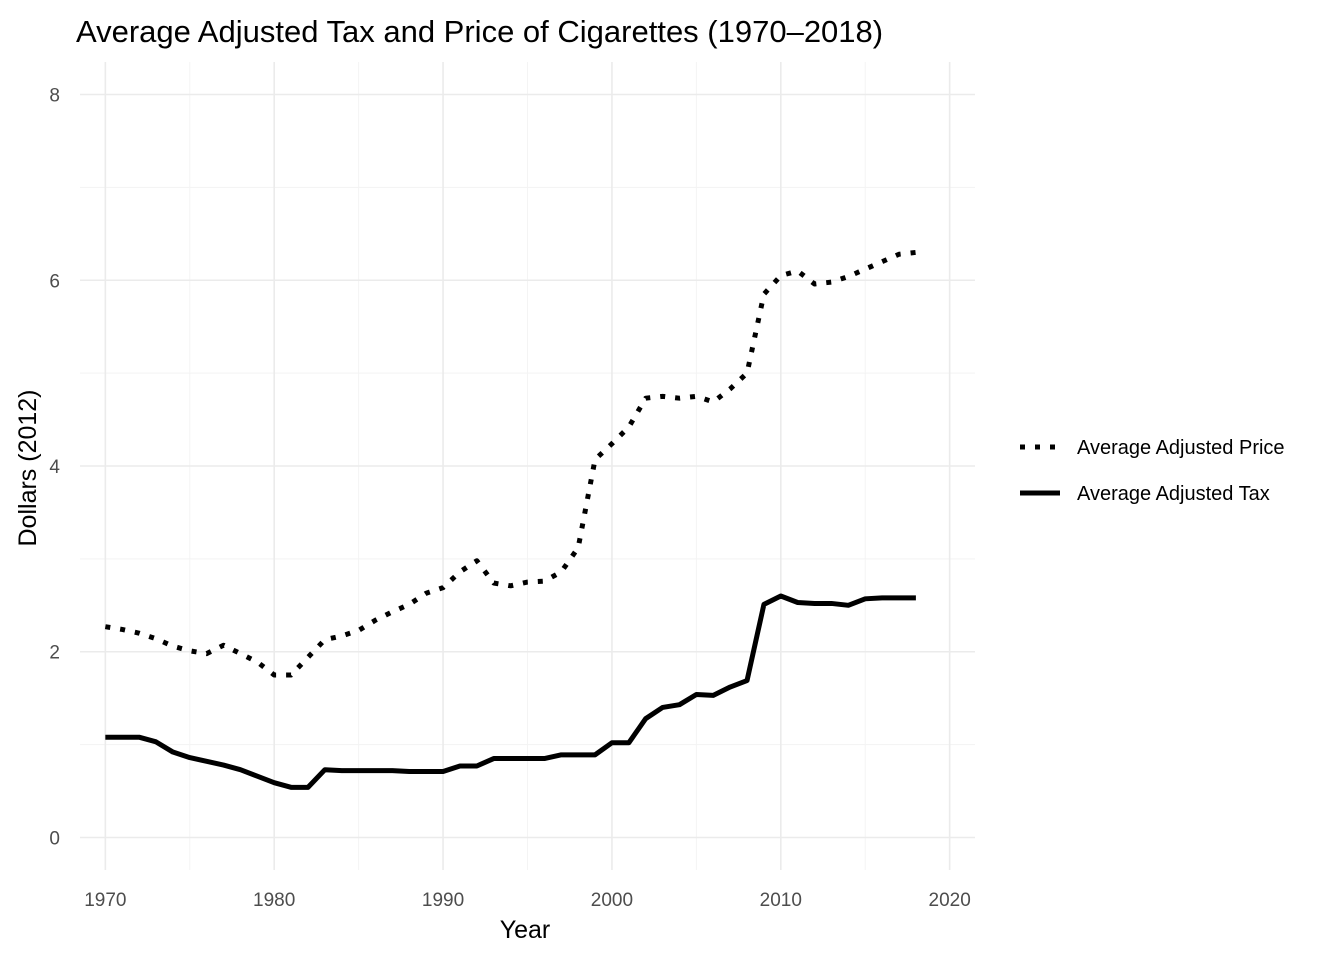 This screenshot has height=965, width=1344. I want to click on y-tick-label: 6, so click(54, 281).